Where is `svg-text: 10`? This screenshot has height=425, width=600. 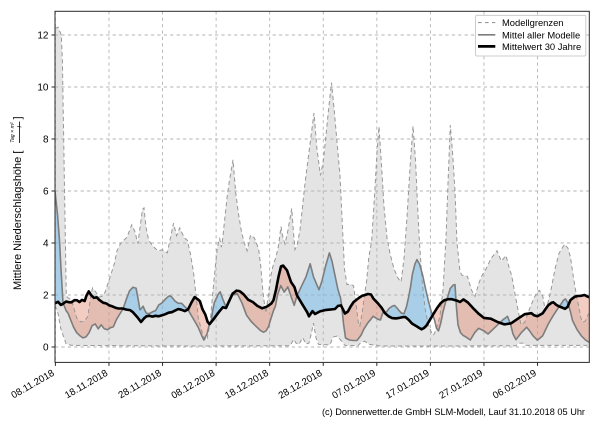
svg-text: 10 is located at coordinates (43, 88).